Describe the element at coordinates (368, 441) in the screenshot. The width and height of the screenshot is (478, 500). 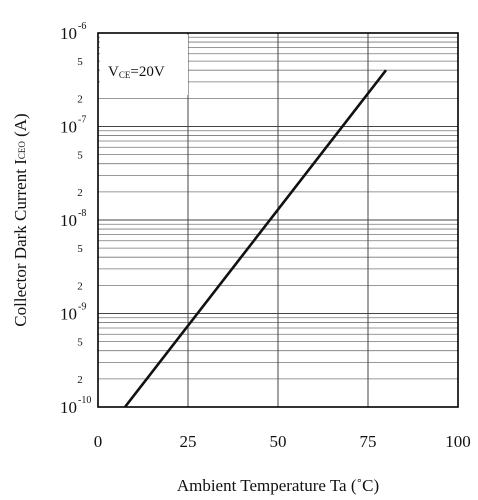
I see `x-tick-label: 75` at that location.